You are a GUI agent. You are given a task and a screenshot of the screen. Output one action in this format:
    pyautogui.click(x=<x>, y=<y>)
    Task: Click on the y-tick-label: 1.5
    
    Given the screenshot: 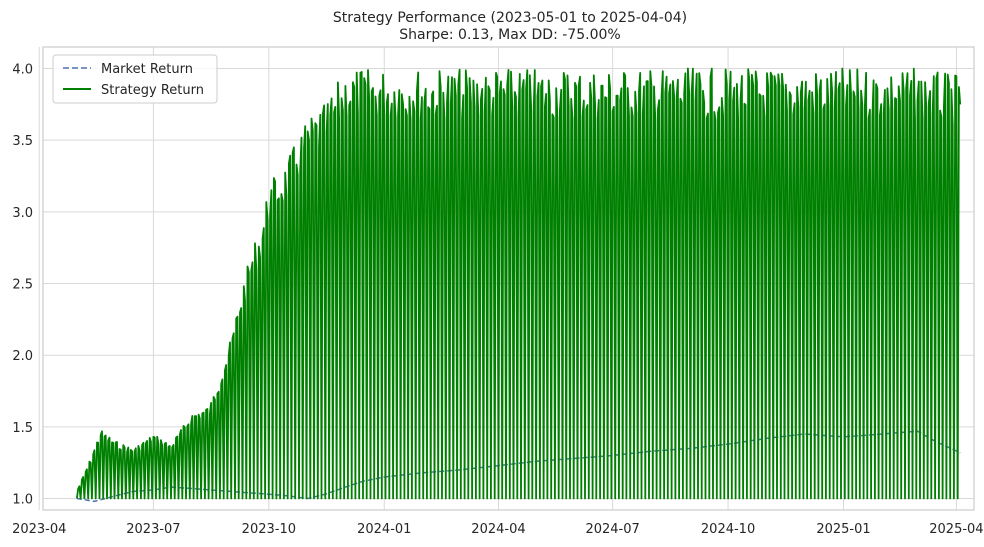 What is the action you would take?
    pyautogui.click(x=22, y=428)
    